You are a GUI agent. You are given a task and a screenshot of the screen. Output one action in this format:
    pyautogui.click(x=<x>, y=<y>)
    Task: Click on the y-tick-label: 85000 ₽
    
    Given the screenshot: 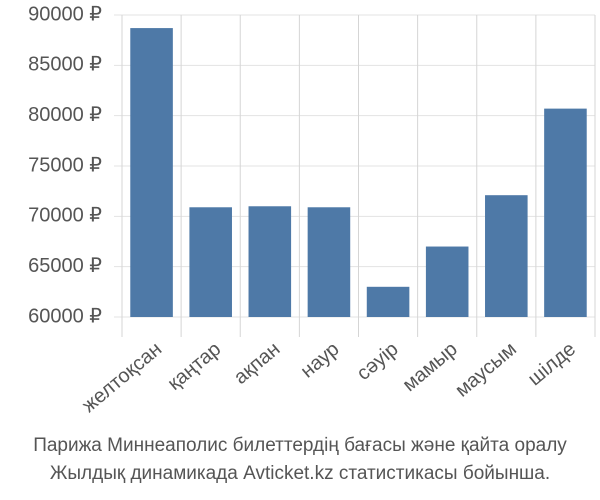 What is the action you would take?
    pyautogui.click(x=65, y=65)
    